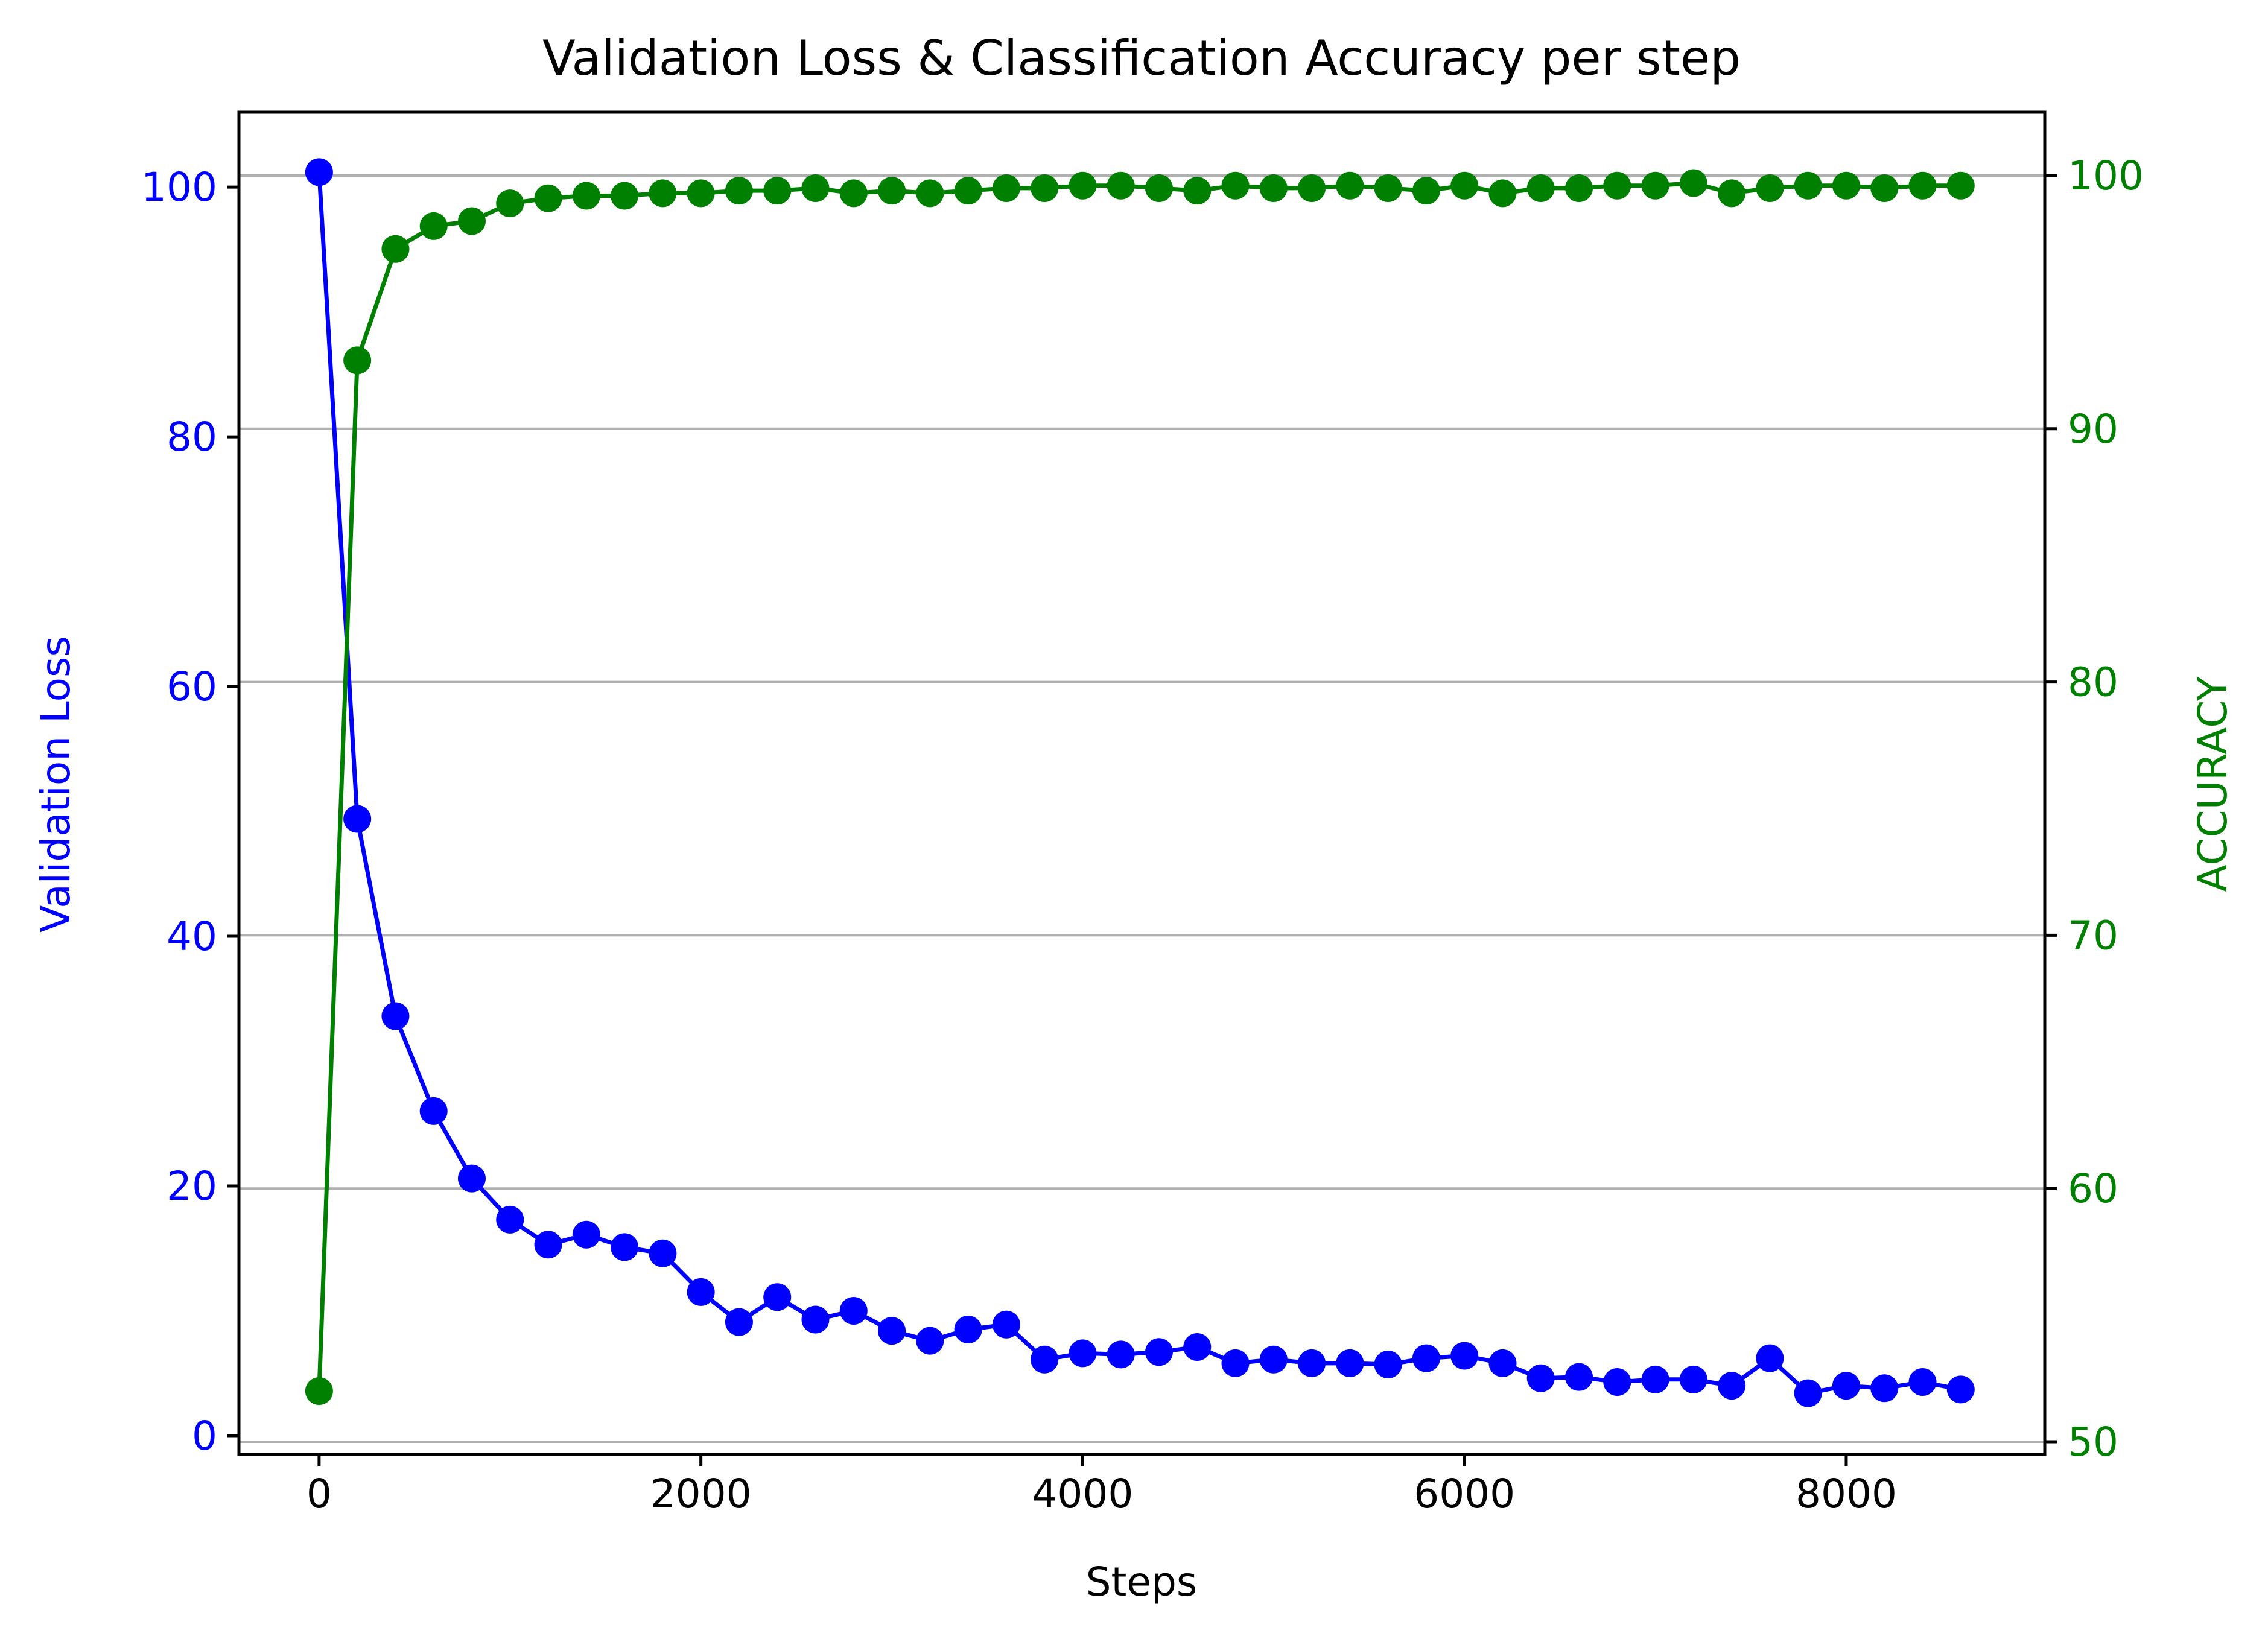 This screenshot has height=1642, width=2268. I want to click on y-right-tick-label: 70, so click(2093, 935).